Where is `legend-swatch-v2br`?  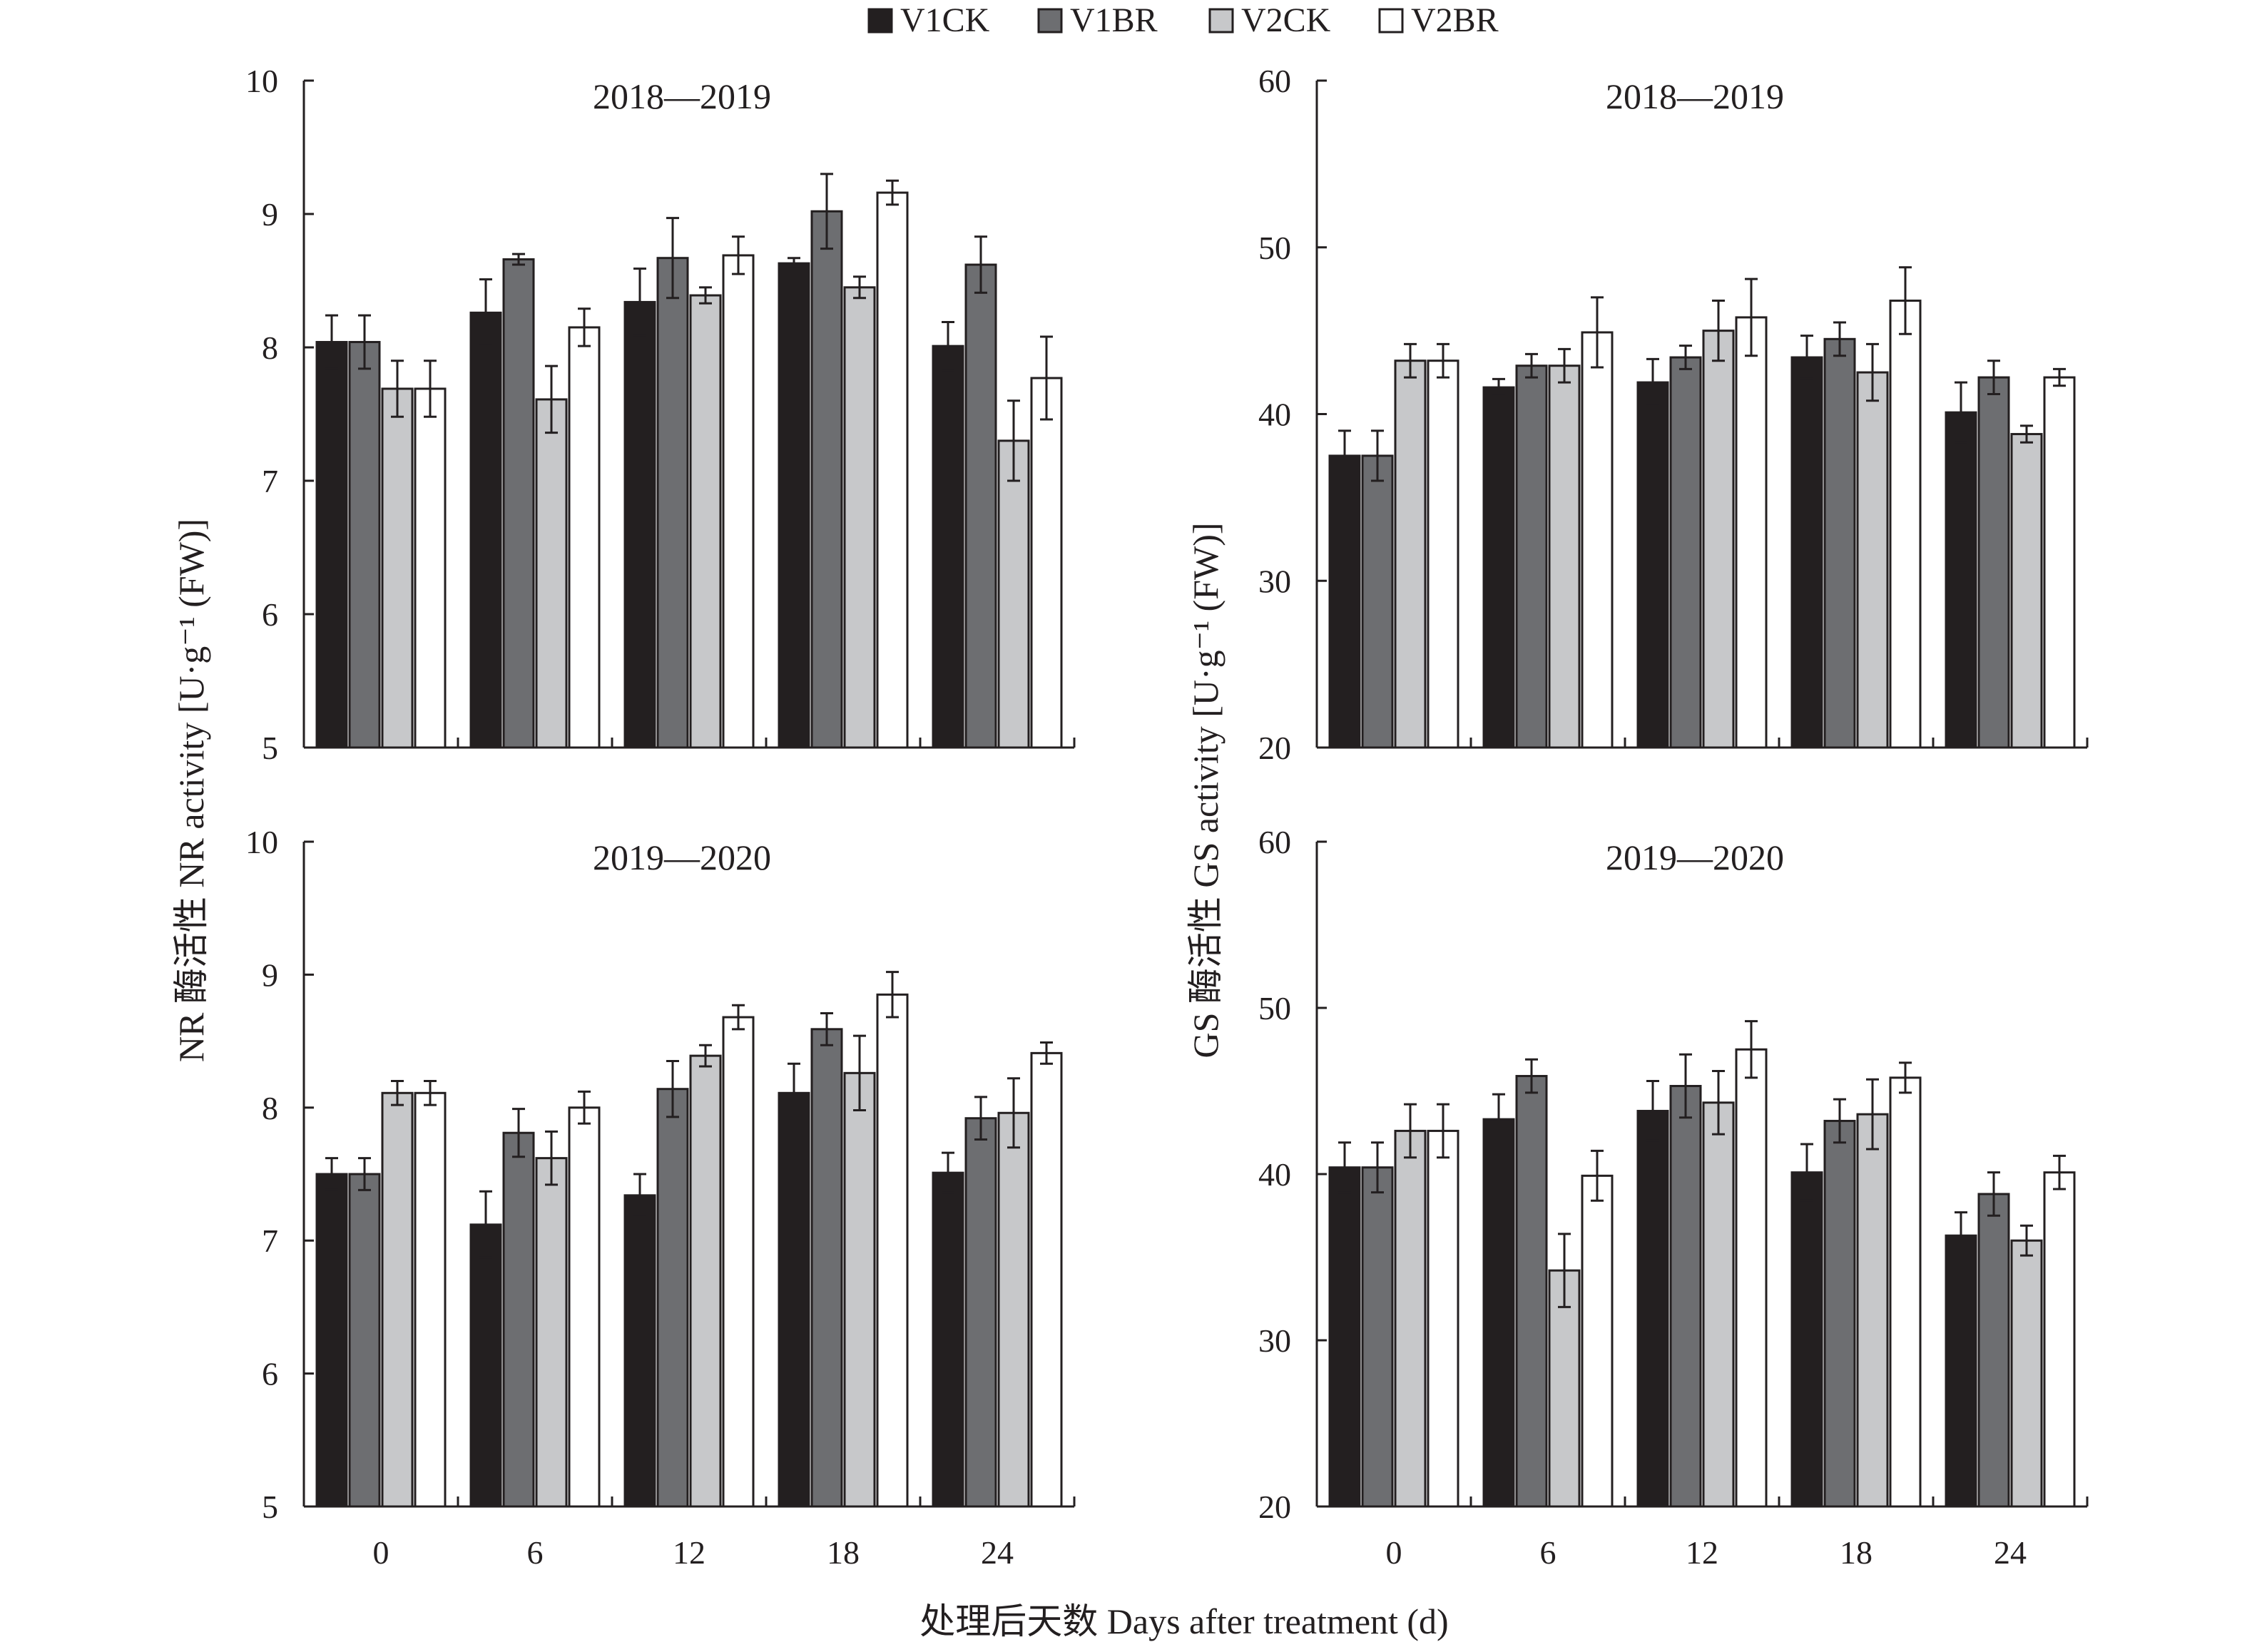
legend-swatch-v2br is located at coordinates (1391, 21).